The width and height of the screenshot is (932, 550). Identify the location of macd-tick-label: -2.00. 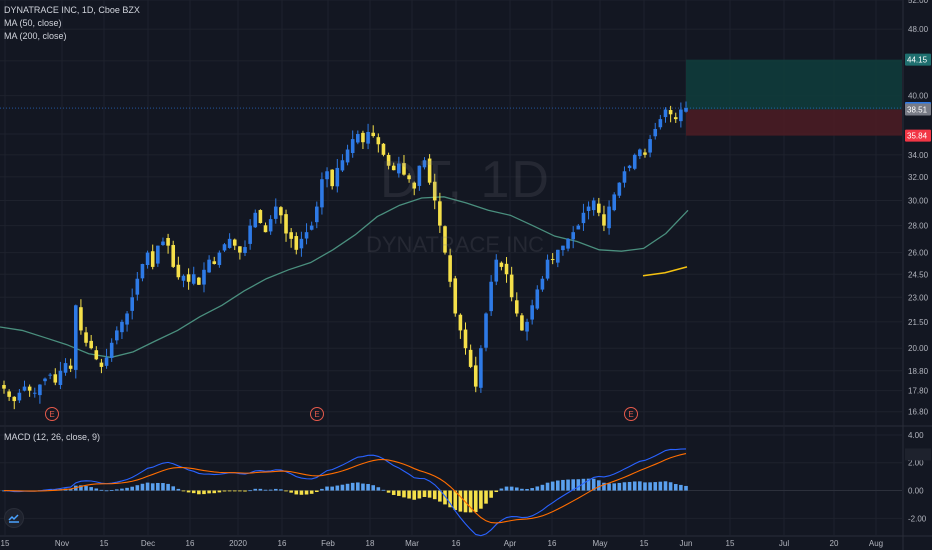
(917, 518).